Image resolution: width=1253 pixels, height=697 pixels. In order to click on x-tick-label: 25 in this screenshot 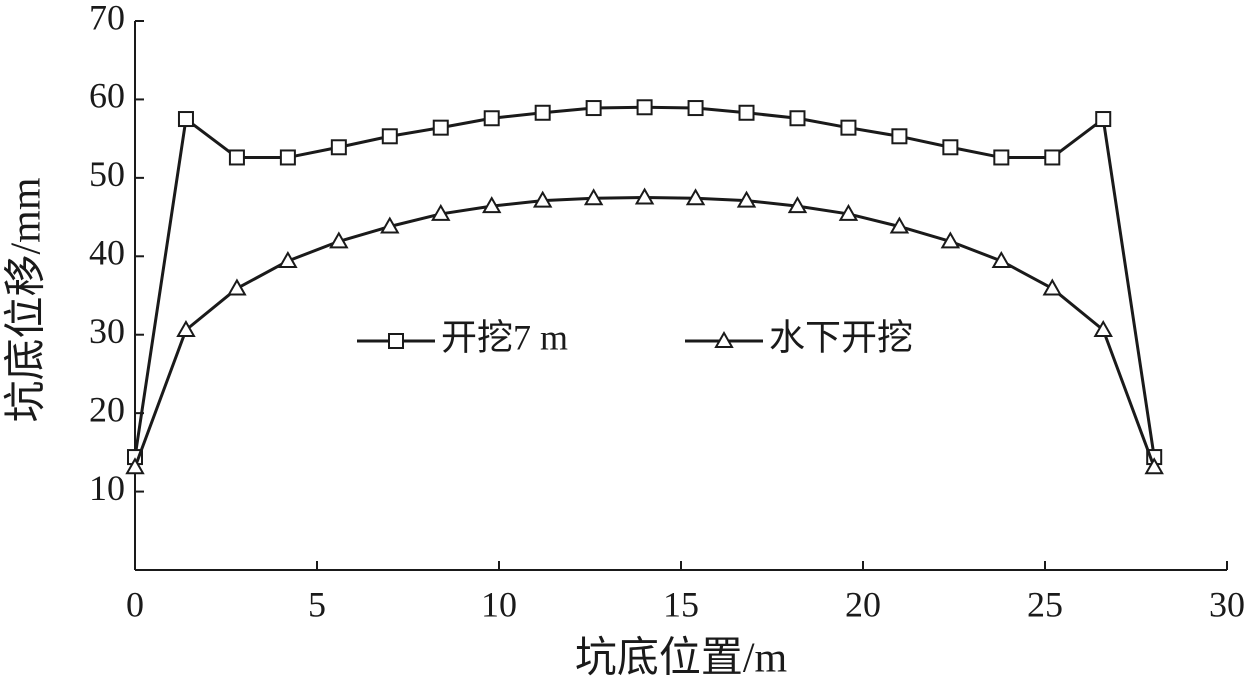, I will do `click(1045, 604)`.